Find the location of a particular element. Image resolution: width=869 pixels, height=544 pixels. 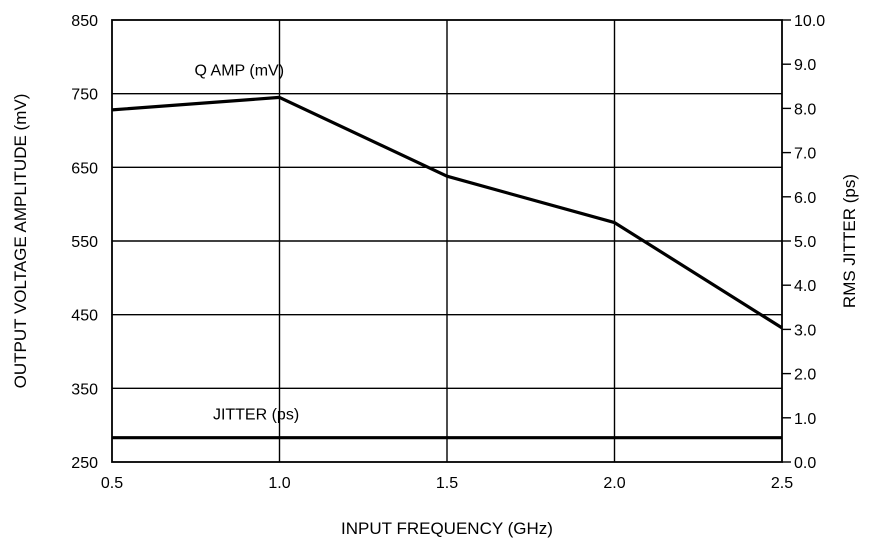

y2-tick-label: 0.0 is located at coordinates (805, 463).